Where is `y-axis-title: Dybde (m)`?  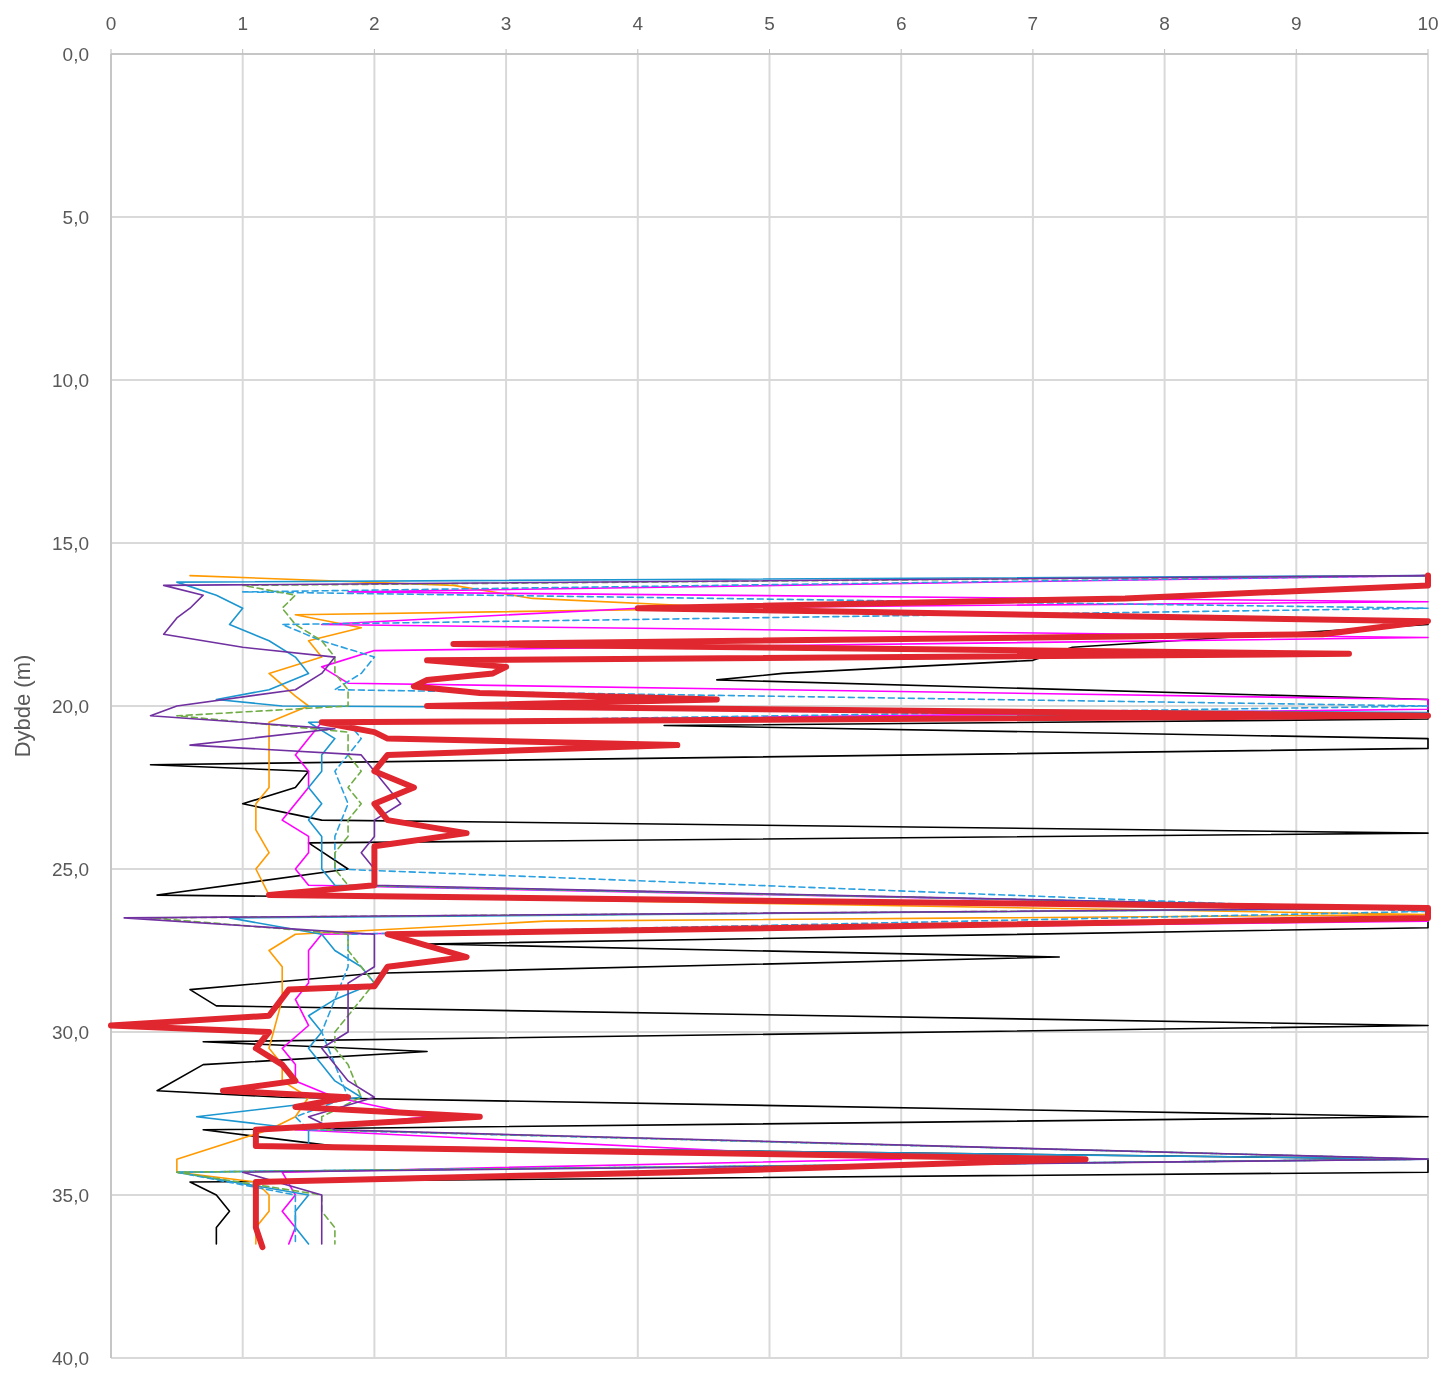 y-axis-title: Dybde (m) is located at coordinates (22, 706).